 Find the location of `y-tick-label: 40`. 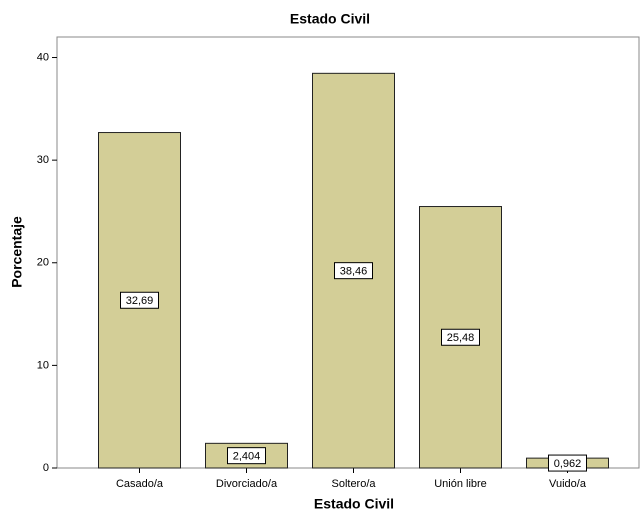

y-tick-label: 40 is located at coordinates (43, 57).